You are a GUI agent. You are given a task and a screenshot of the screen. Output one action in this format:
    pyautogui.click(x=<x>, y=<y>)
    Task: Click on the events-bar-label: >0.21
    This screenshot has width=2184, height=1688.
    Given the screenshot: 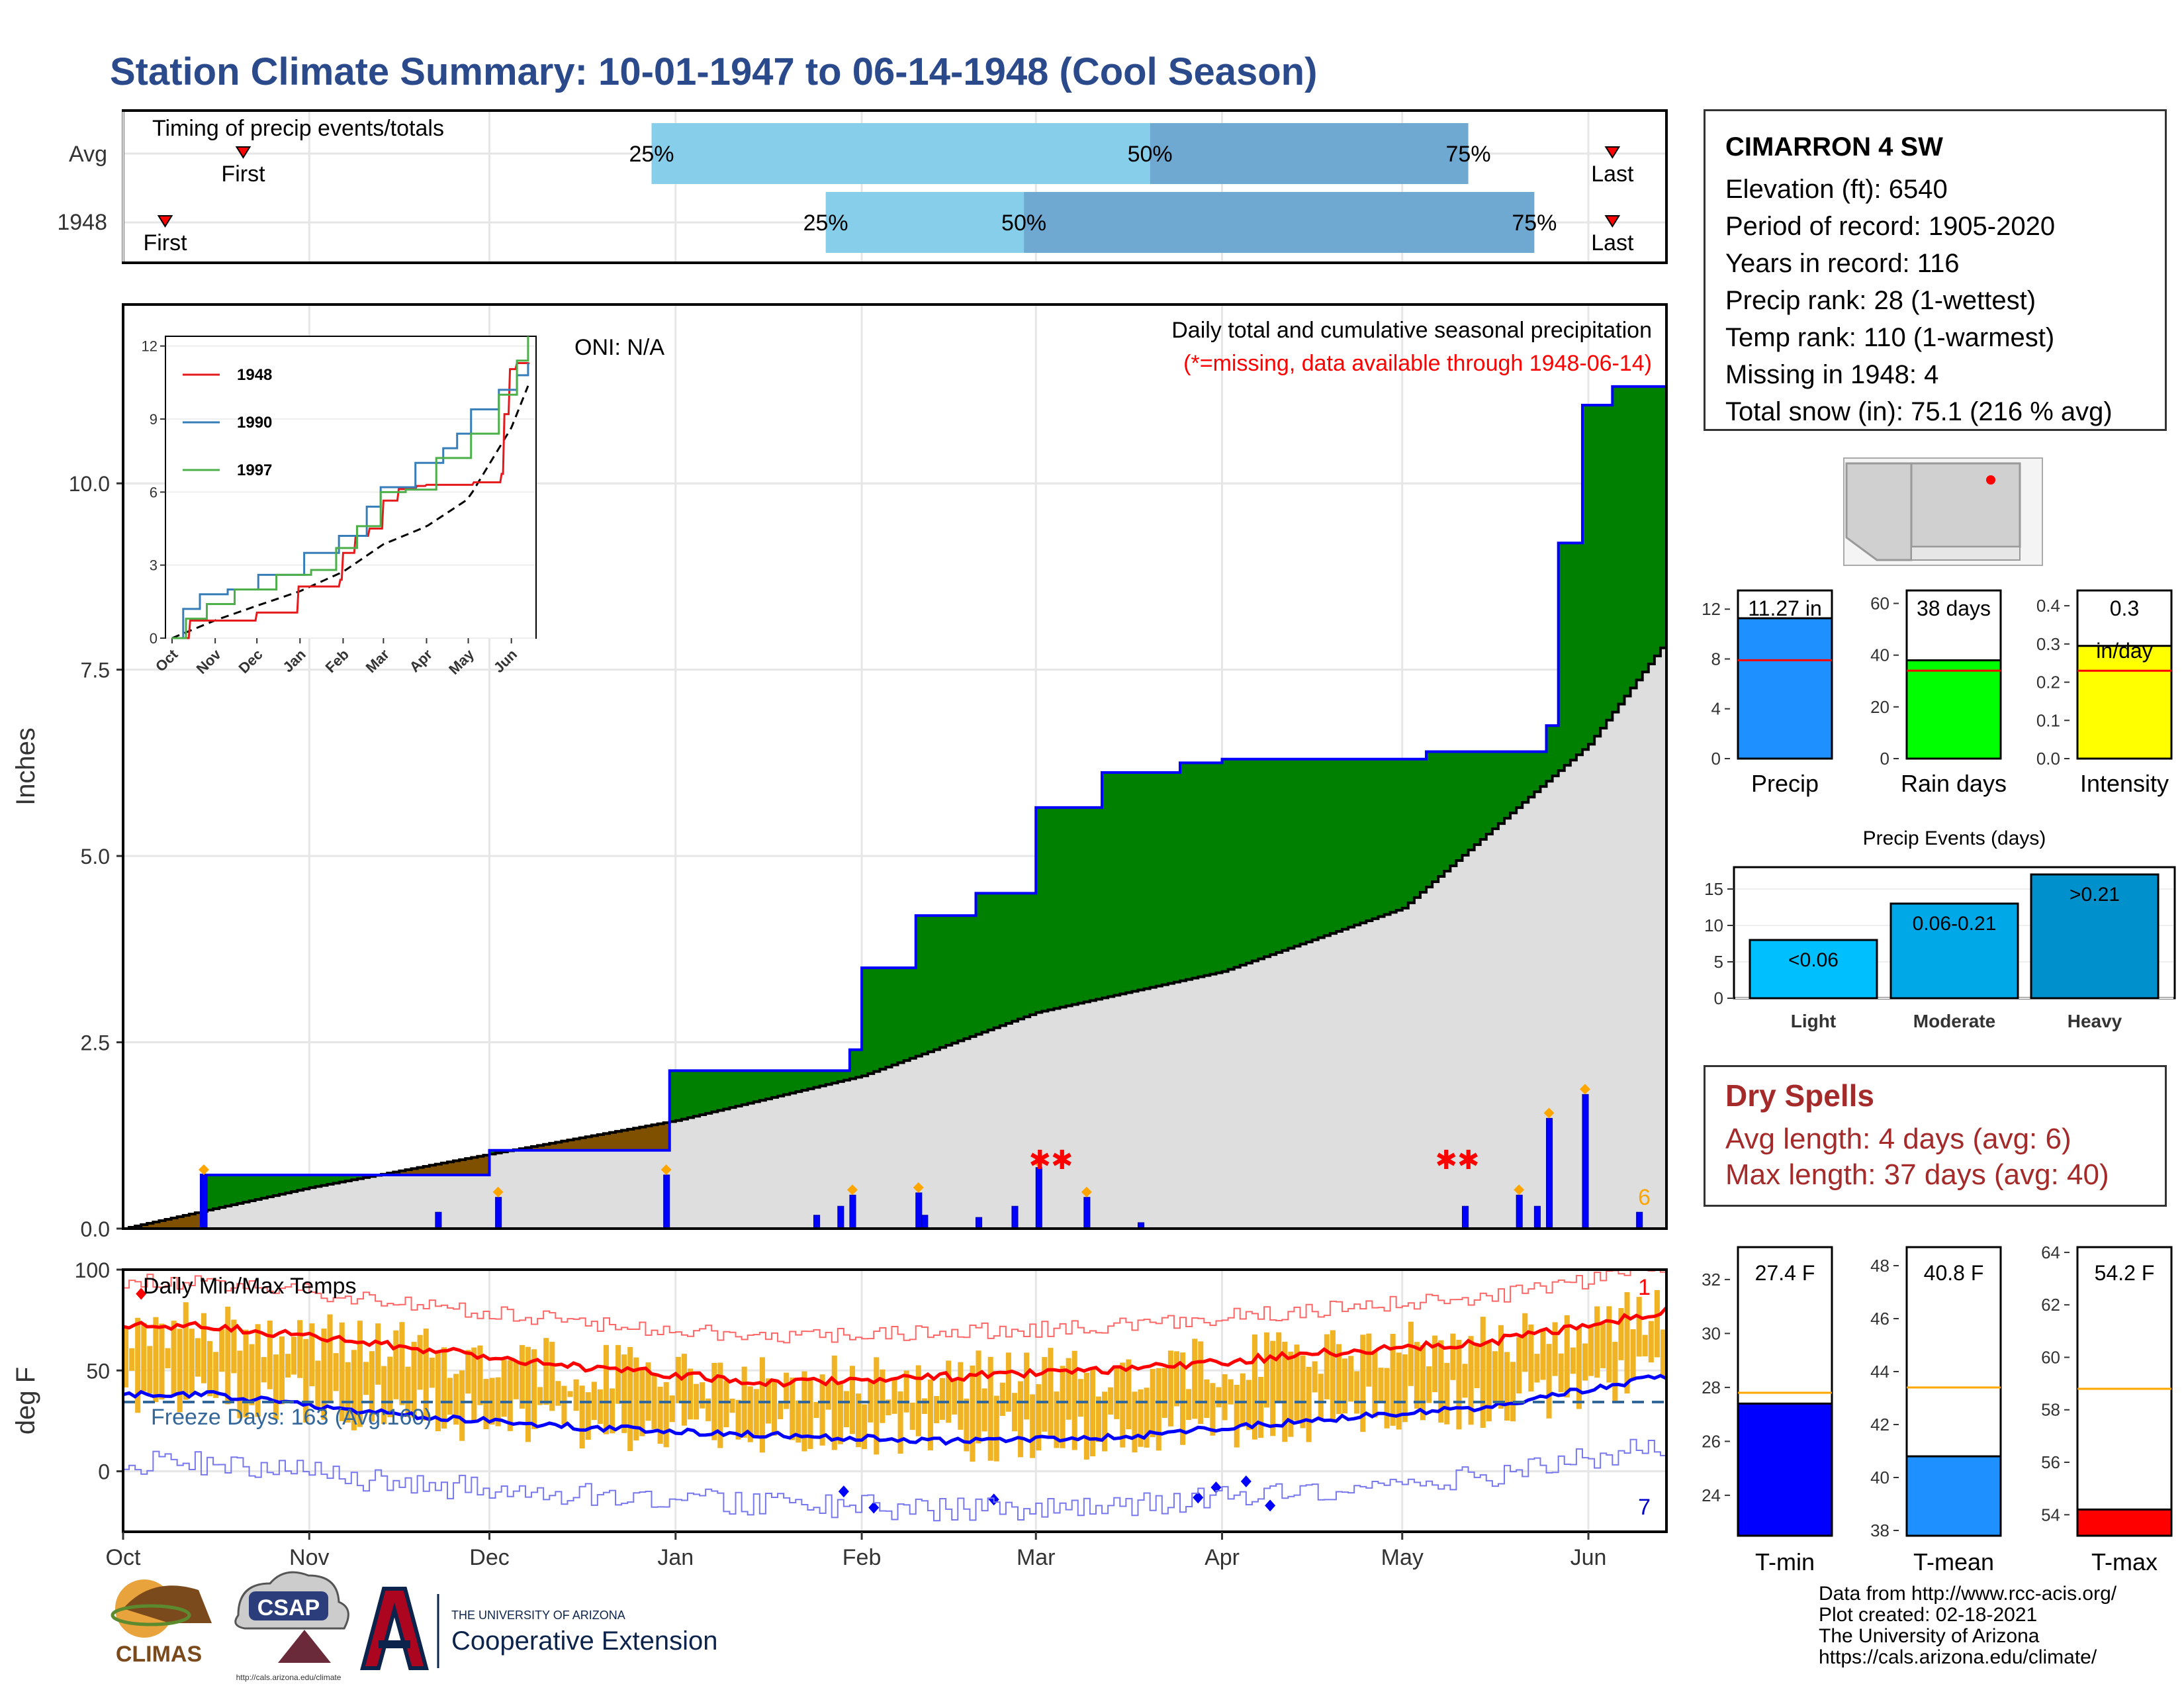 What is the action you would take?
    pyautogui.click(x=2095, y=895)
    